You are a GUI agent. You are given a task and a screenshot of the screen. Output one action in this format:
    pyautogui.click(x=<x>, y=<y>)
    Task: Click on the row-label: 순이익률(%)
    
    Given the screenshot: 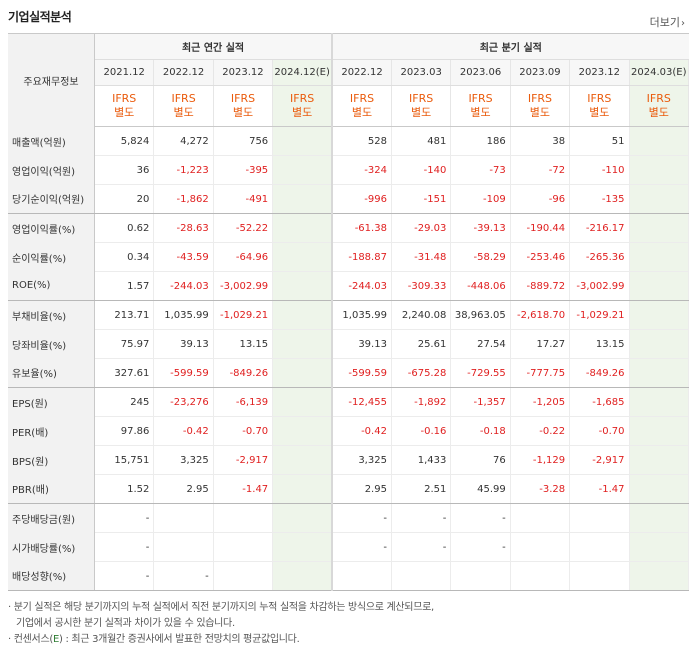 What is the action you would take?
    pyautogui.click(x=51, y=257)
    